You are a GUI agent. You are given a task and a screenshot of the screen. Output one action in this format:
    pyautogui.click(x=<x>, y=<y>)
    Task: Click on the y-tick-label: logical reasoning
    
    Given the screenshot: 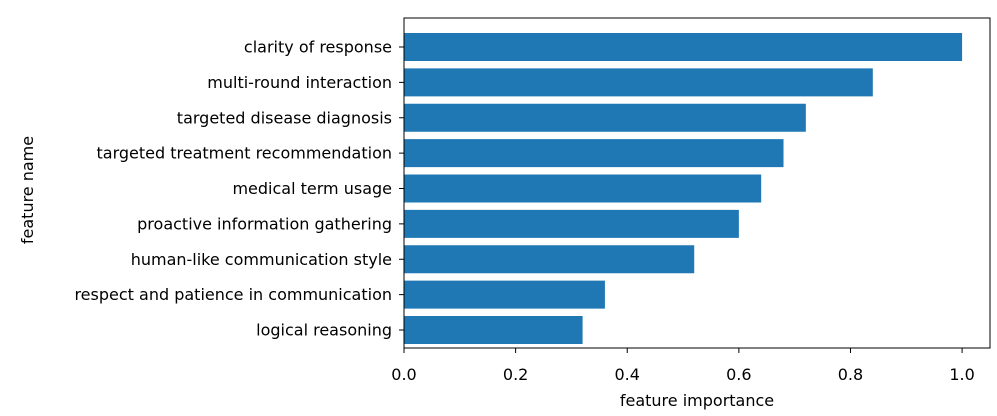 What is the action you would take?
    pyautogui.click(x=324, y=330)
    